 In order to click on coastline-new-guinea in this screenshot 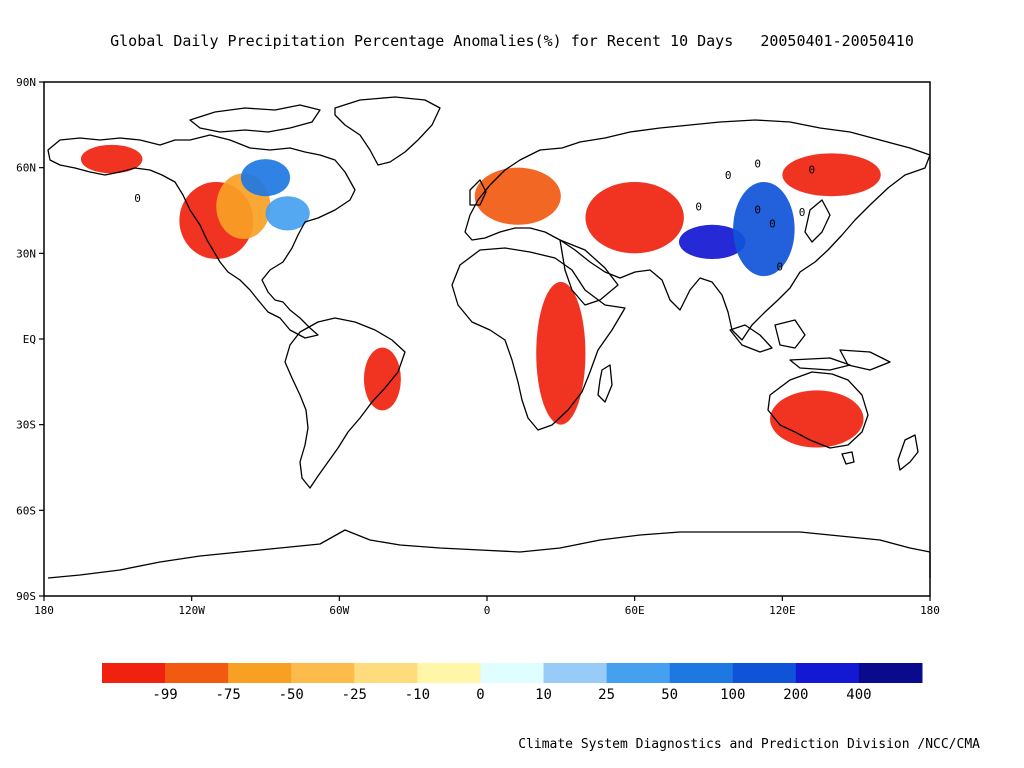, I will do `click(865, 360)`.